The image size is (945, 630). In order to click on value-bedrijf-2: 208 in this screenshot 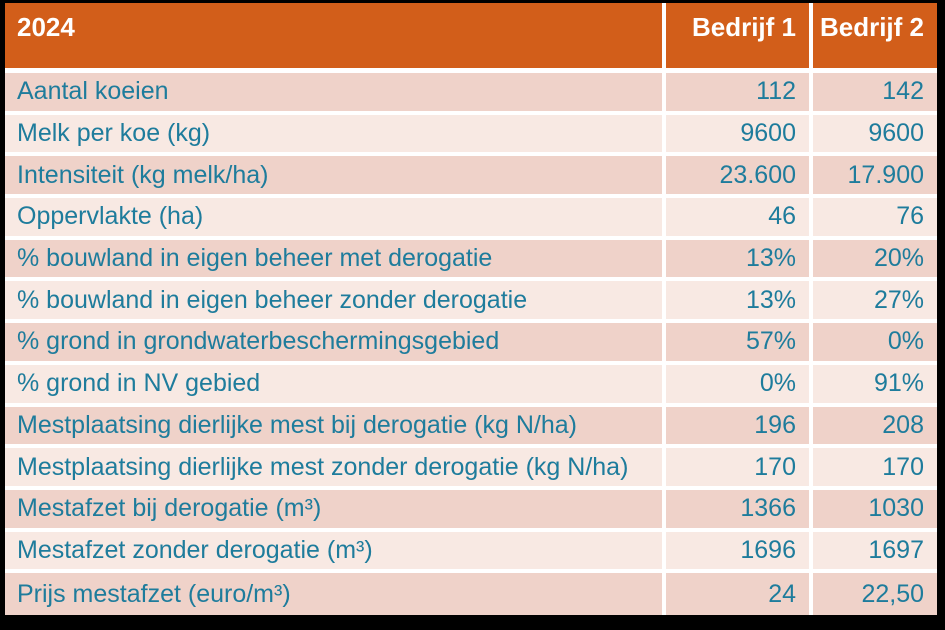, I will do `click(873, 427)`.